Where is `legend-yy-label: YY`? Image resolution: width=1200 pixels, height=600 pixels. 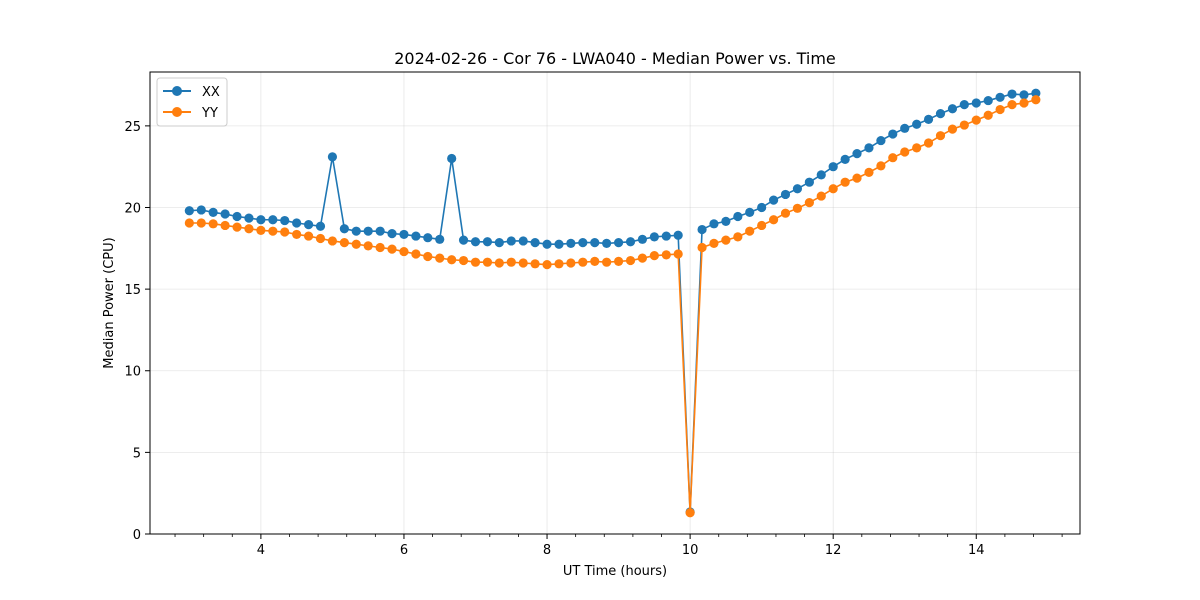
legend-yy-label: YY is located at coordinates (209, 113).